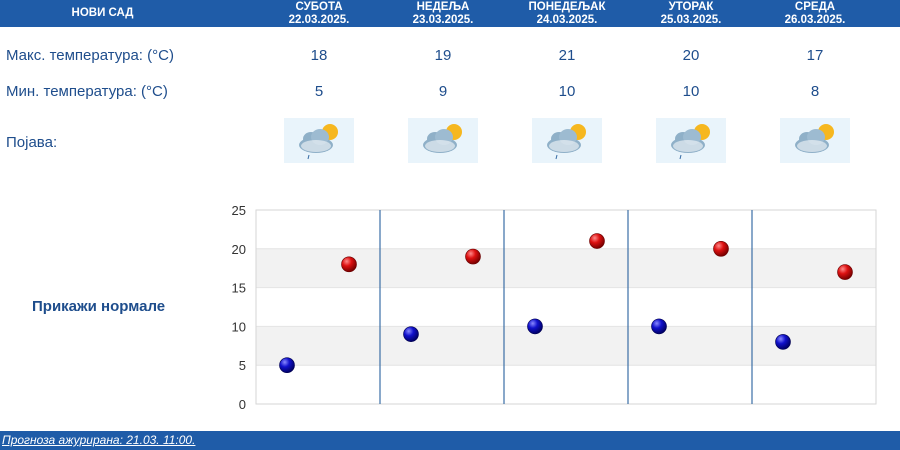  What do you see at coordinates (32, 142) in the screenshot?
I see `phenomenon-label: Појава:` at bounding box center [32, 142].